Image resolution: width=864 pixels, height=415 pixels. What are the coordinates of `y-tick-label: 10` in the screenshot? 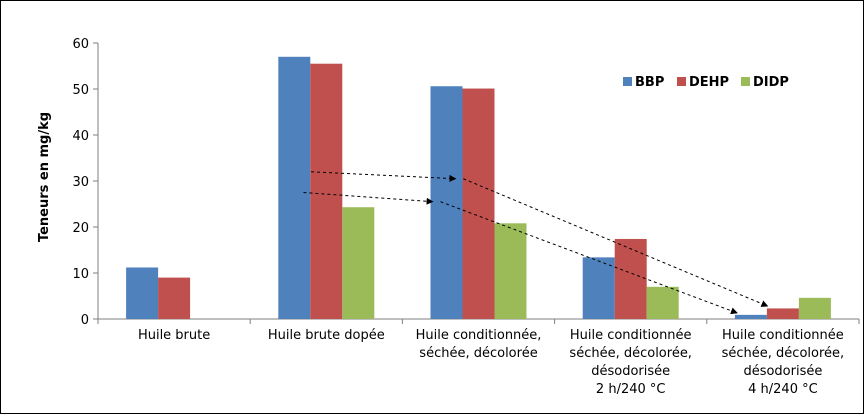 It's located at (80, 274).